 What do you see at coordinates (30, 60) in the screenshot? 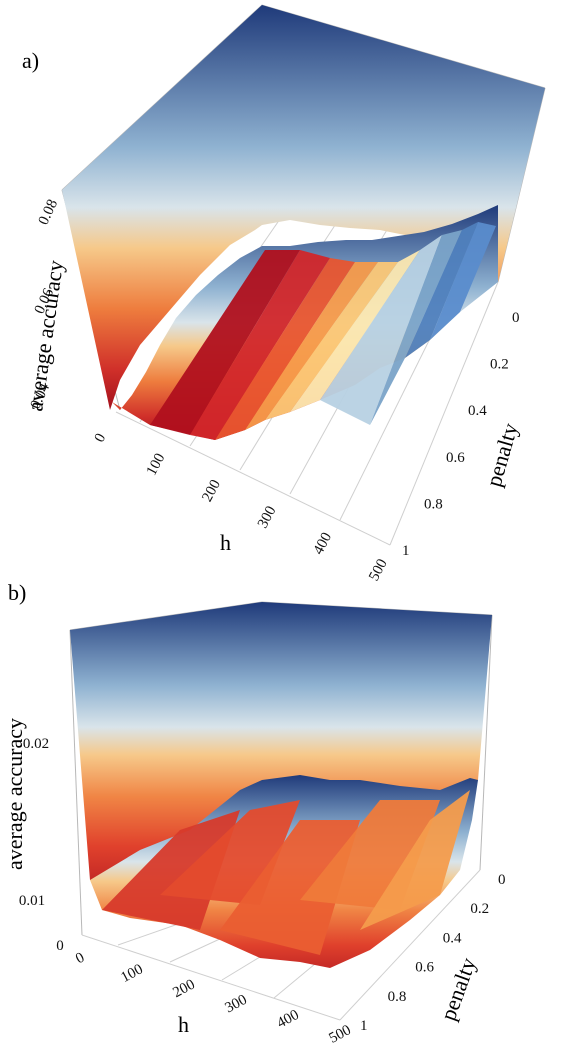
I see `panel-a-label: a)` at bounding box center [30, 60].